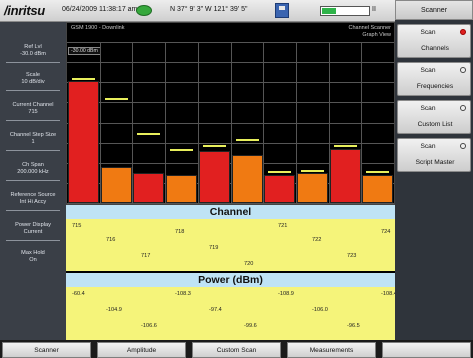  What do you see at coordinates (33, 202) in the screenshot?
I see `param-value: Int Hi Accy` at bounding box center [33, 202].